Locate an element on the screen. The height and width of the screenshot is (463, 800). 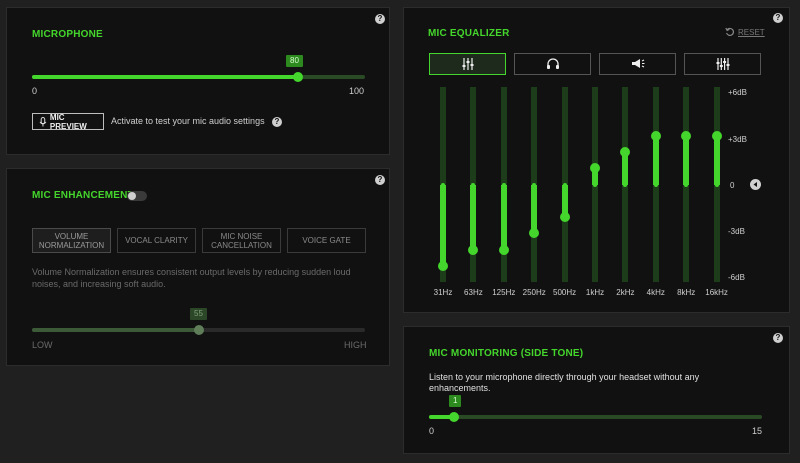
side-tone-min-label: 0 is located at coordinates (432, 431).